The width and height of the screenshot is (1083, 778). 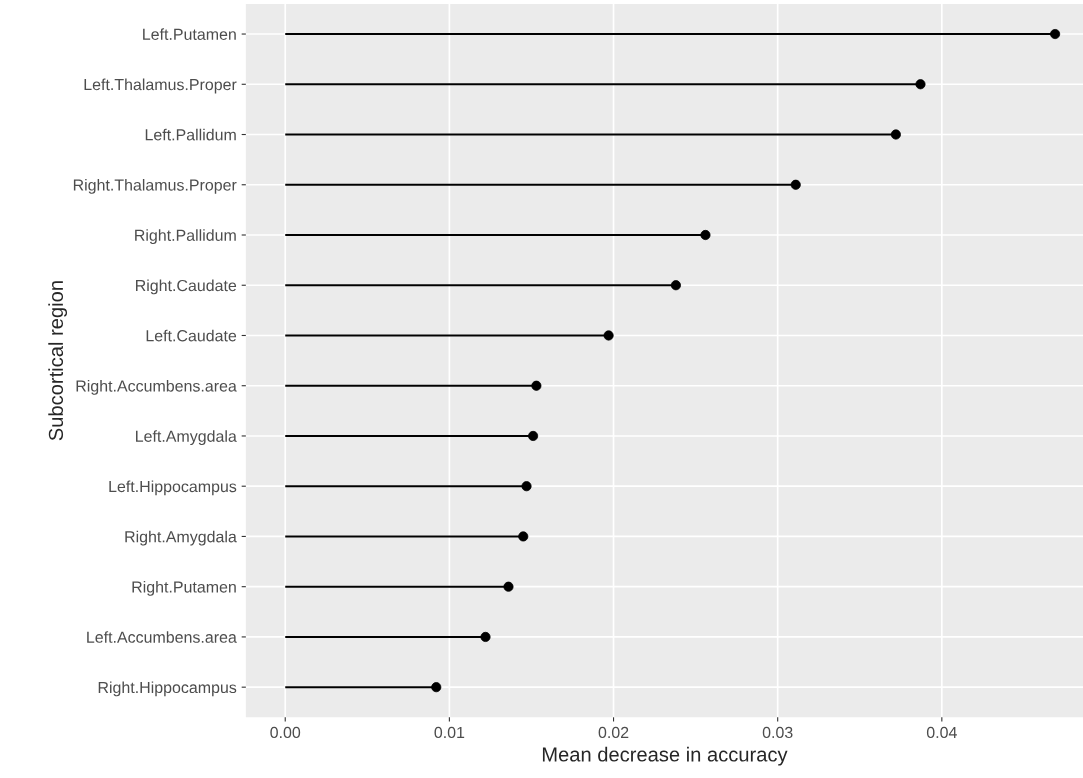 What do you see at coordinates (186, 438) in the screenshot?
I see `y-tick-label: Left.Amygdala` at bounding box center [186, 438].